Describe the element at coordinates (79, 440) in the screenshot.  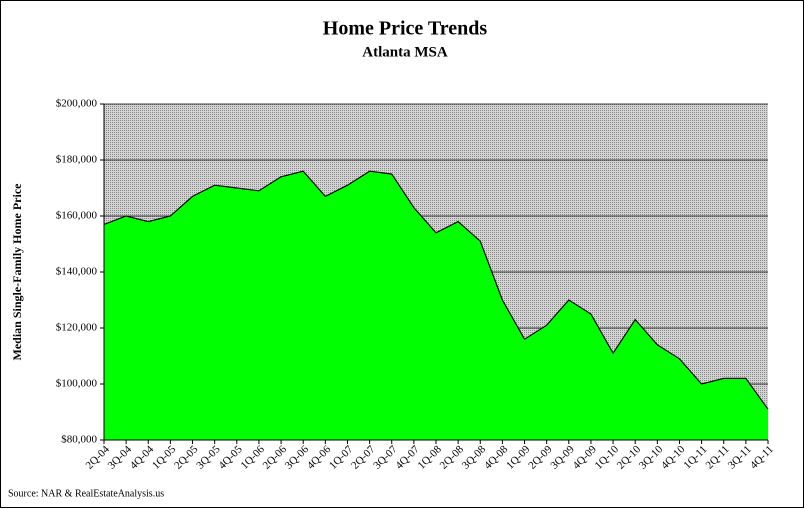
I see `y-tick-label: $80,000` at that location.